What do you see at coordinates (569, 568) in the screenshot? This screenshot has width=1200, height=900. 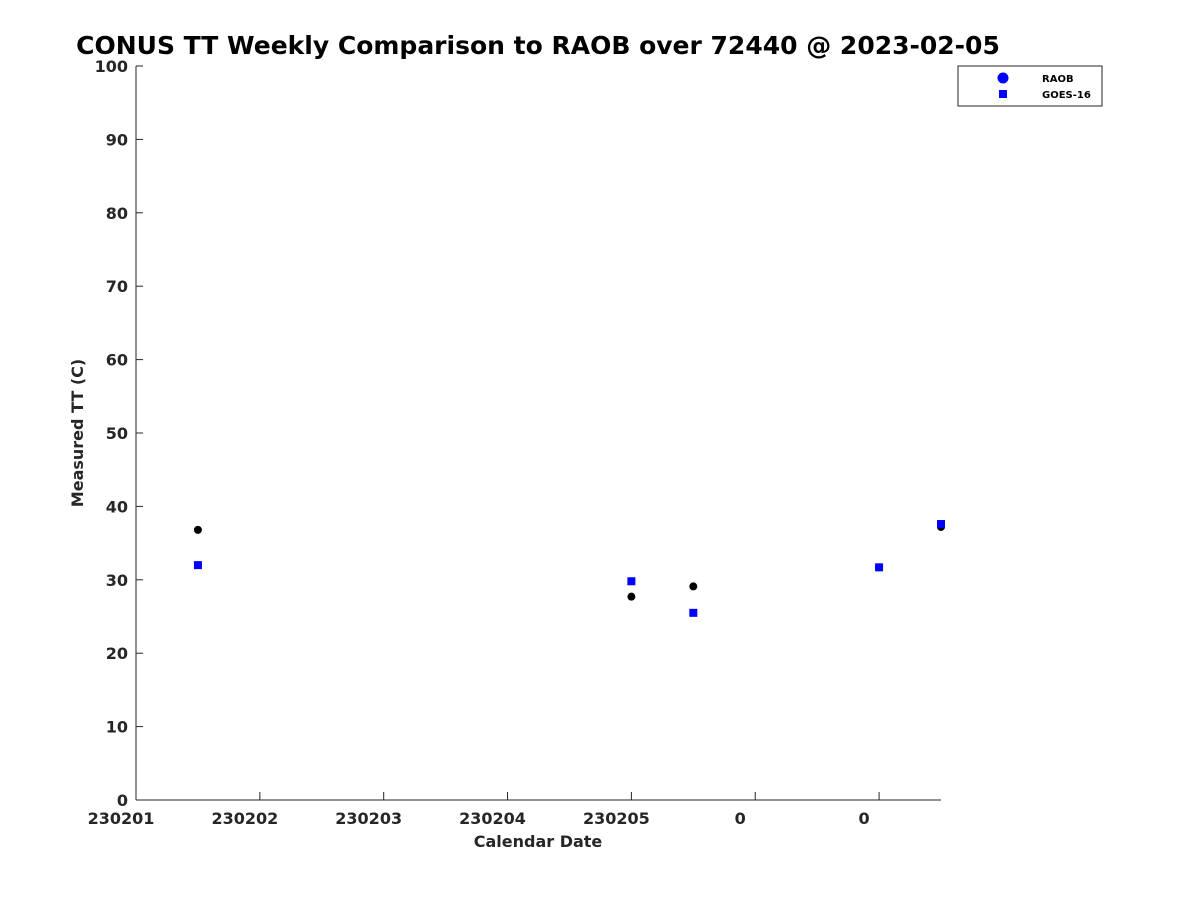 I see `data-points` at bounding box center [569, 568].